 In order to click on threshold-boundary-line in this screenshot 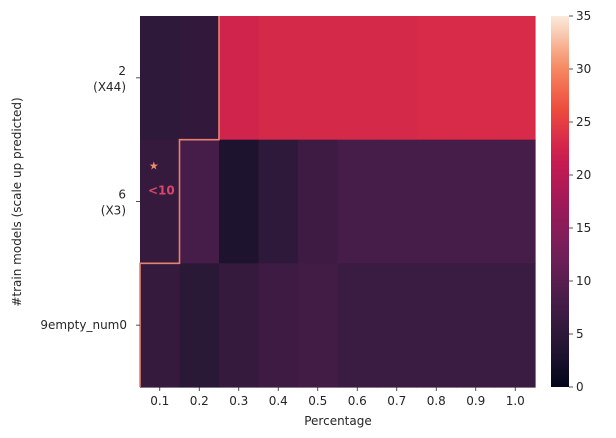, I will do `click(179, 201)`.